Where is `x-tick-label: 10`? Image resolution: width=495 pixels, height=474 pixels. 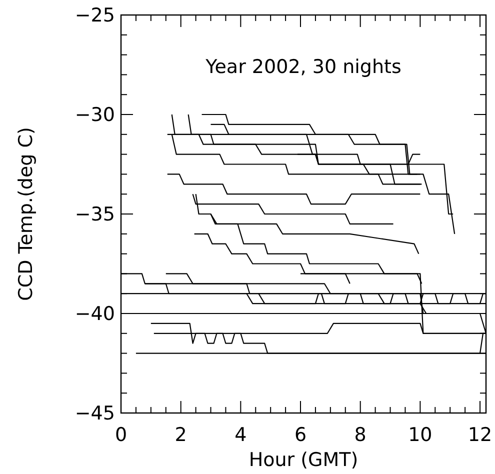
x-tick-label: 10 is located at coordinates (420, 435).